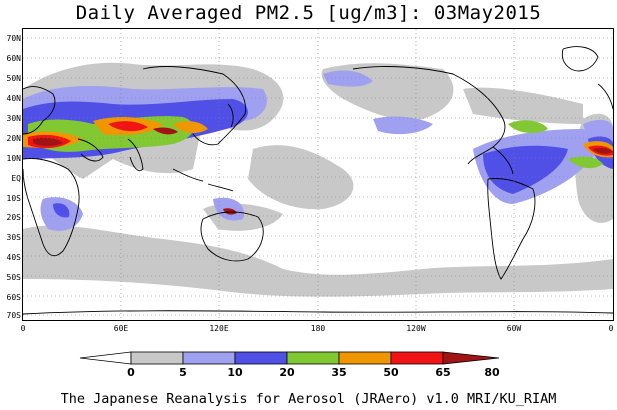  Describe the element at coordinates (13, 277) in the screenshot. I see `lat-label-50s: 50S` at that location.